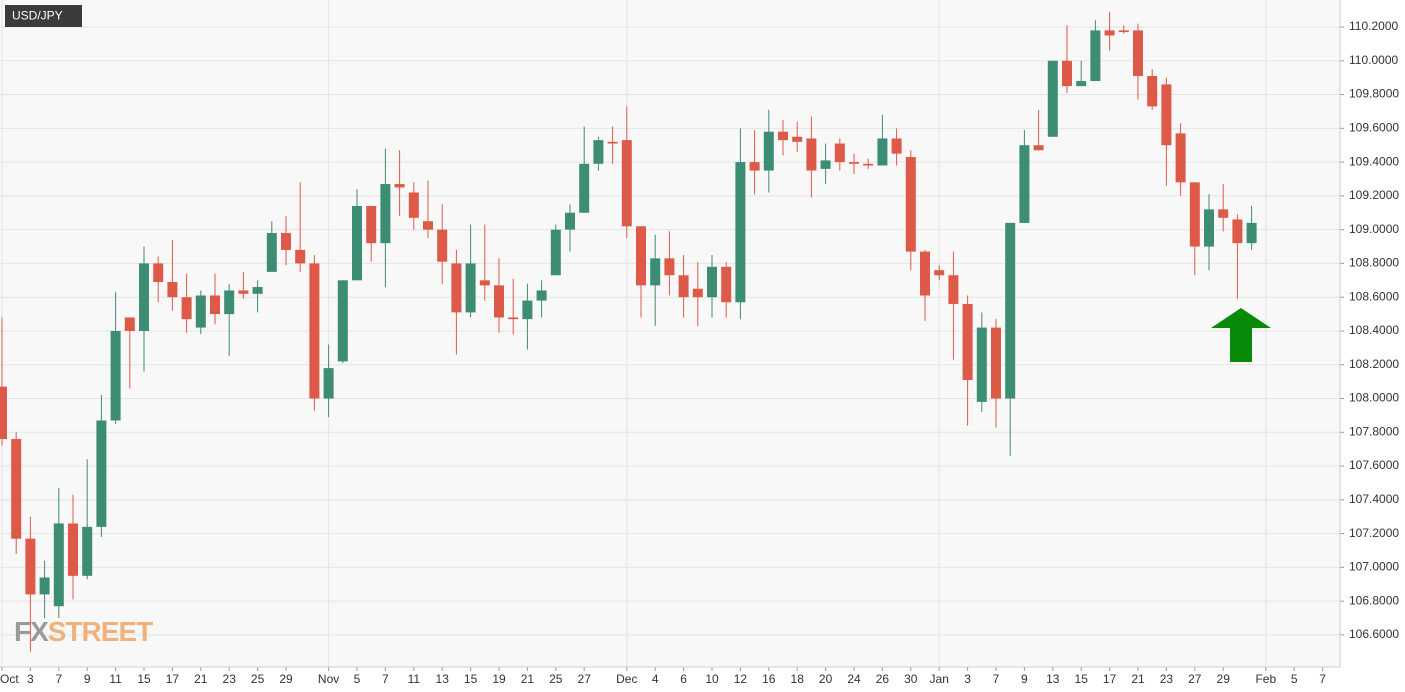 Image resolution: width=1405 pixels, height=692 pixels. I want to click on y-tick-label: 110.2000, so click(1373, 26).